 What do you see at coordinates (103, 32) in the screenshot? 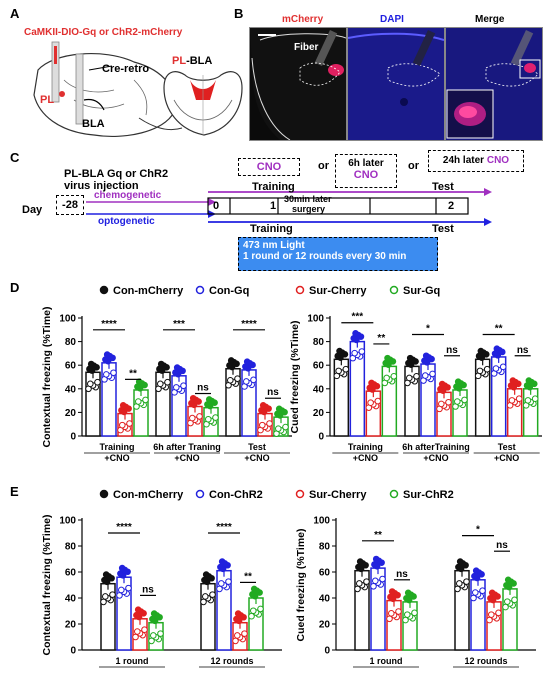
I see `panel-a-title: CaMKII-DIO-Gq or ChR2-mCherry` at bounding box center [103, 32].